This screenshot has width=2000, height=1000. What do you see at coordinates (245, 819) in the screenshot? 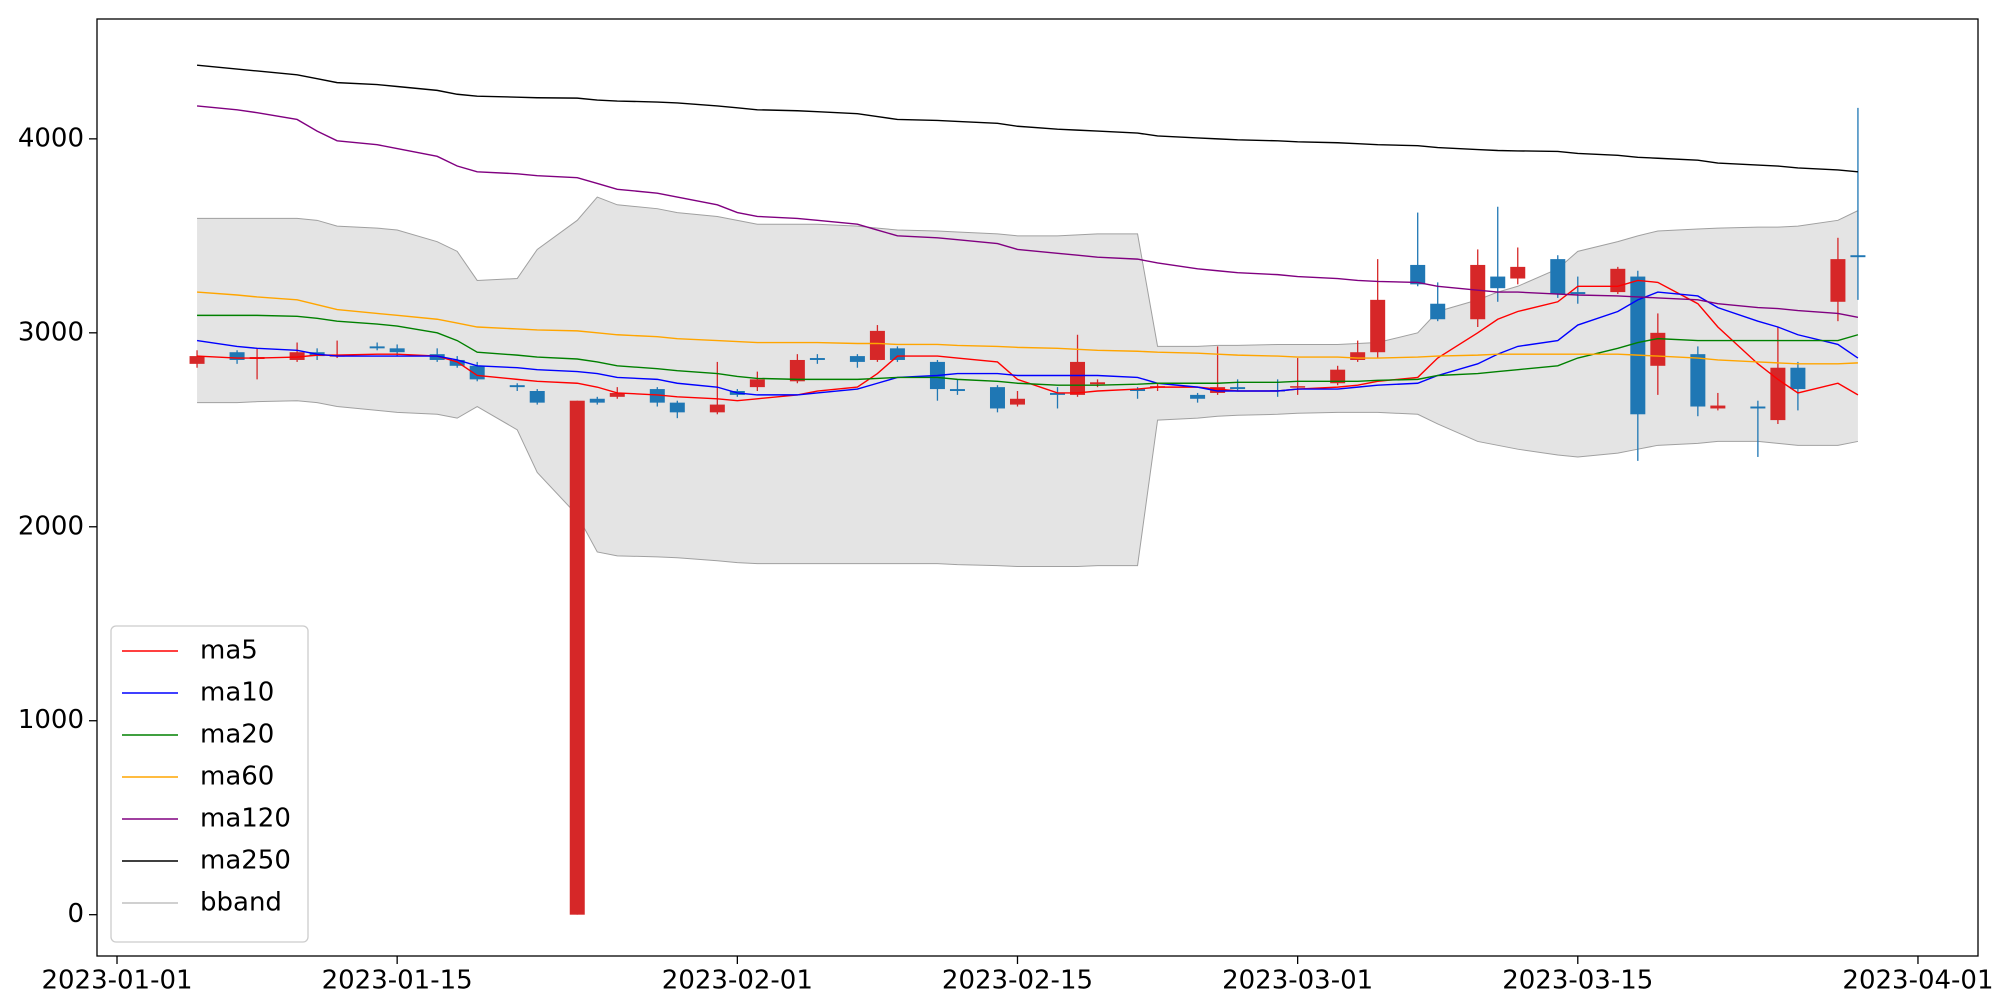
I see `legend-label: ma120` at bounding box center [245, 819].